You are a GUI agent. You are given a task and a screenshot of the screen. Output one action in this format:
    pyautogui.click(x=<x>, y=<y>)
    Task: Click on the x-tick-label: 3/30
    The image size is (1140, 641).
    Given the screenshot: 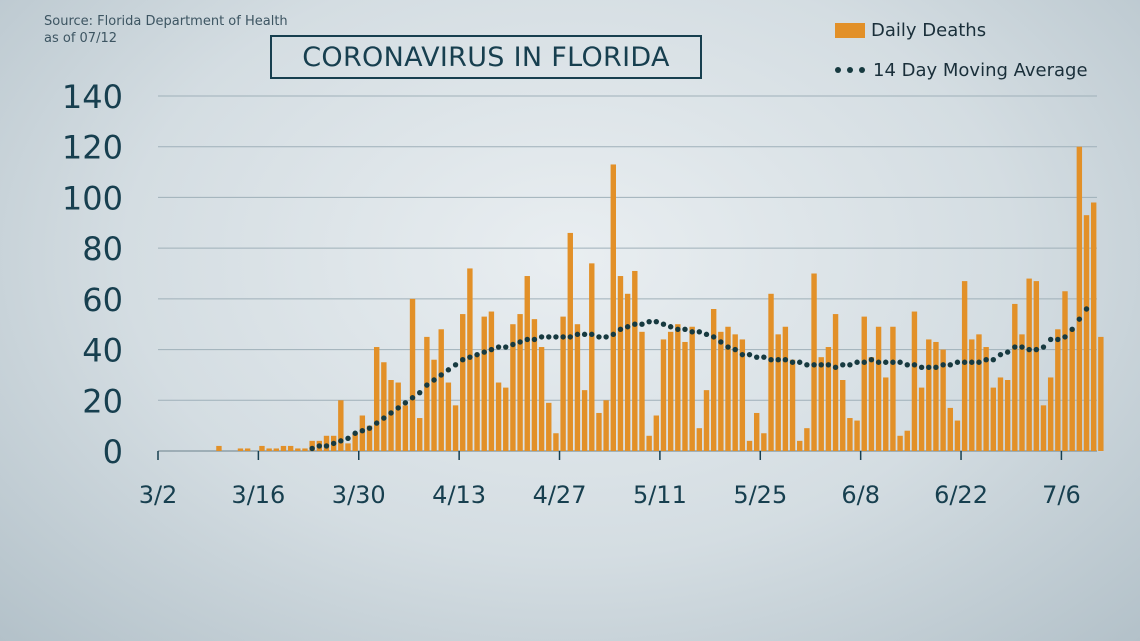 What is the action you would take?
    pyautogui.click(x=359, y=495)
    